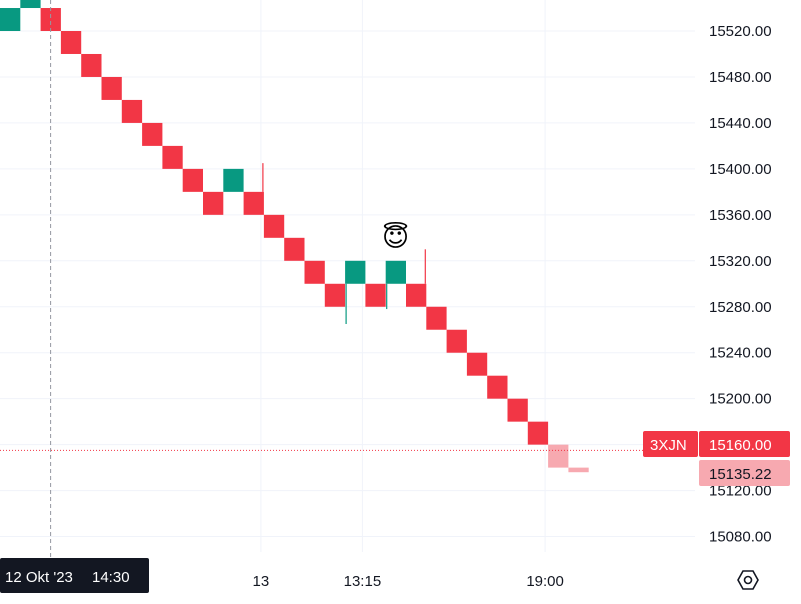 This screenshot has width=801, height=604. Describe the element at coordinates (740, 123) in the screenshot. I see `y-tick-label: 15440.00` at that location.